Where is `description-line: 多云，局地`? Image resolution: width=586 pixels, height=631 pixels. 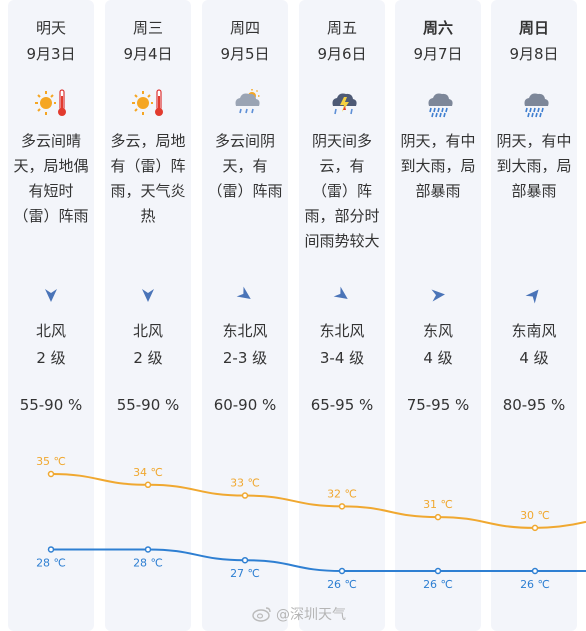 description-line: 多云，局地 is located at coordinates (148, 141).